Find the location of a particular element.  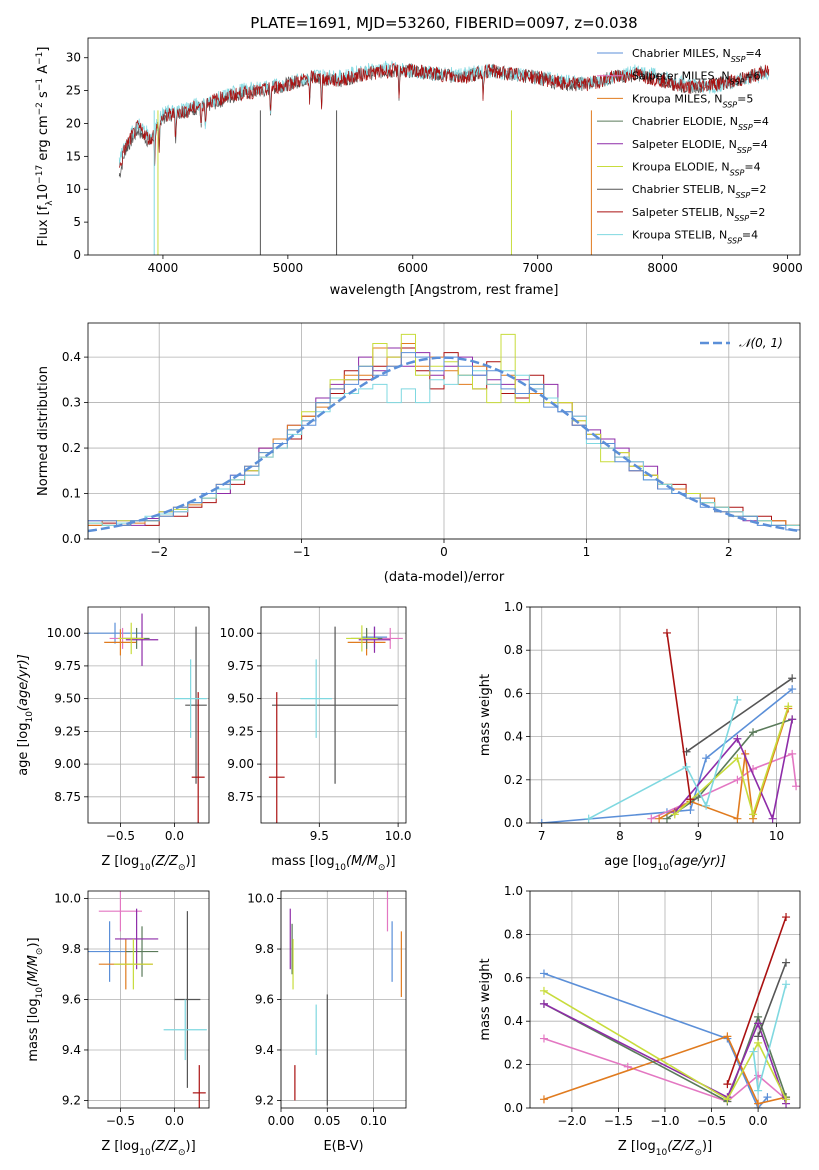

weight-line-kroupa_stelib is located at coordinates (663, 759).